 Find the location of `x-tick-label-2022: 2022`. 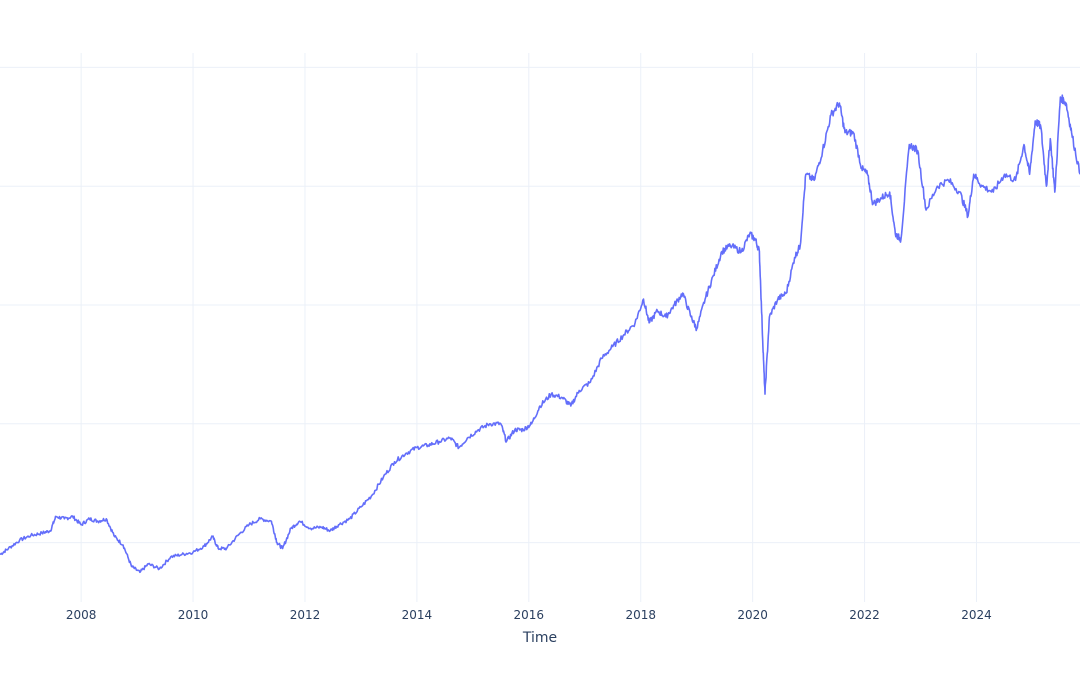

x-tick-label-2022: 2022 is located at coordinates (864, 615).